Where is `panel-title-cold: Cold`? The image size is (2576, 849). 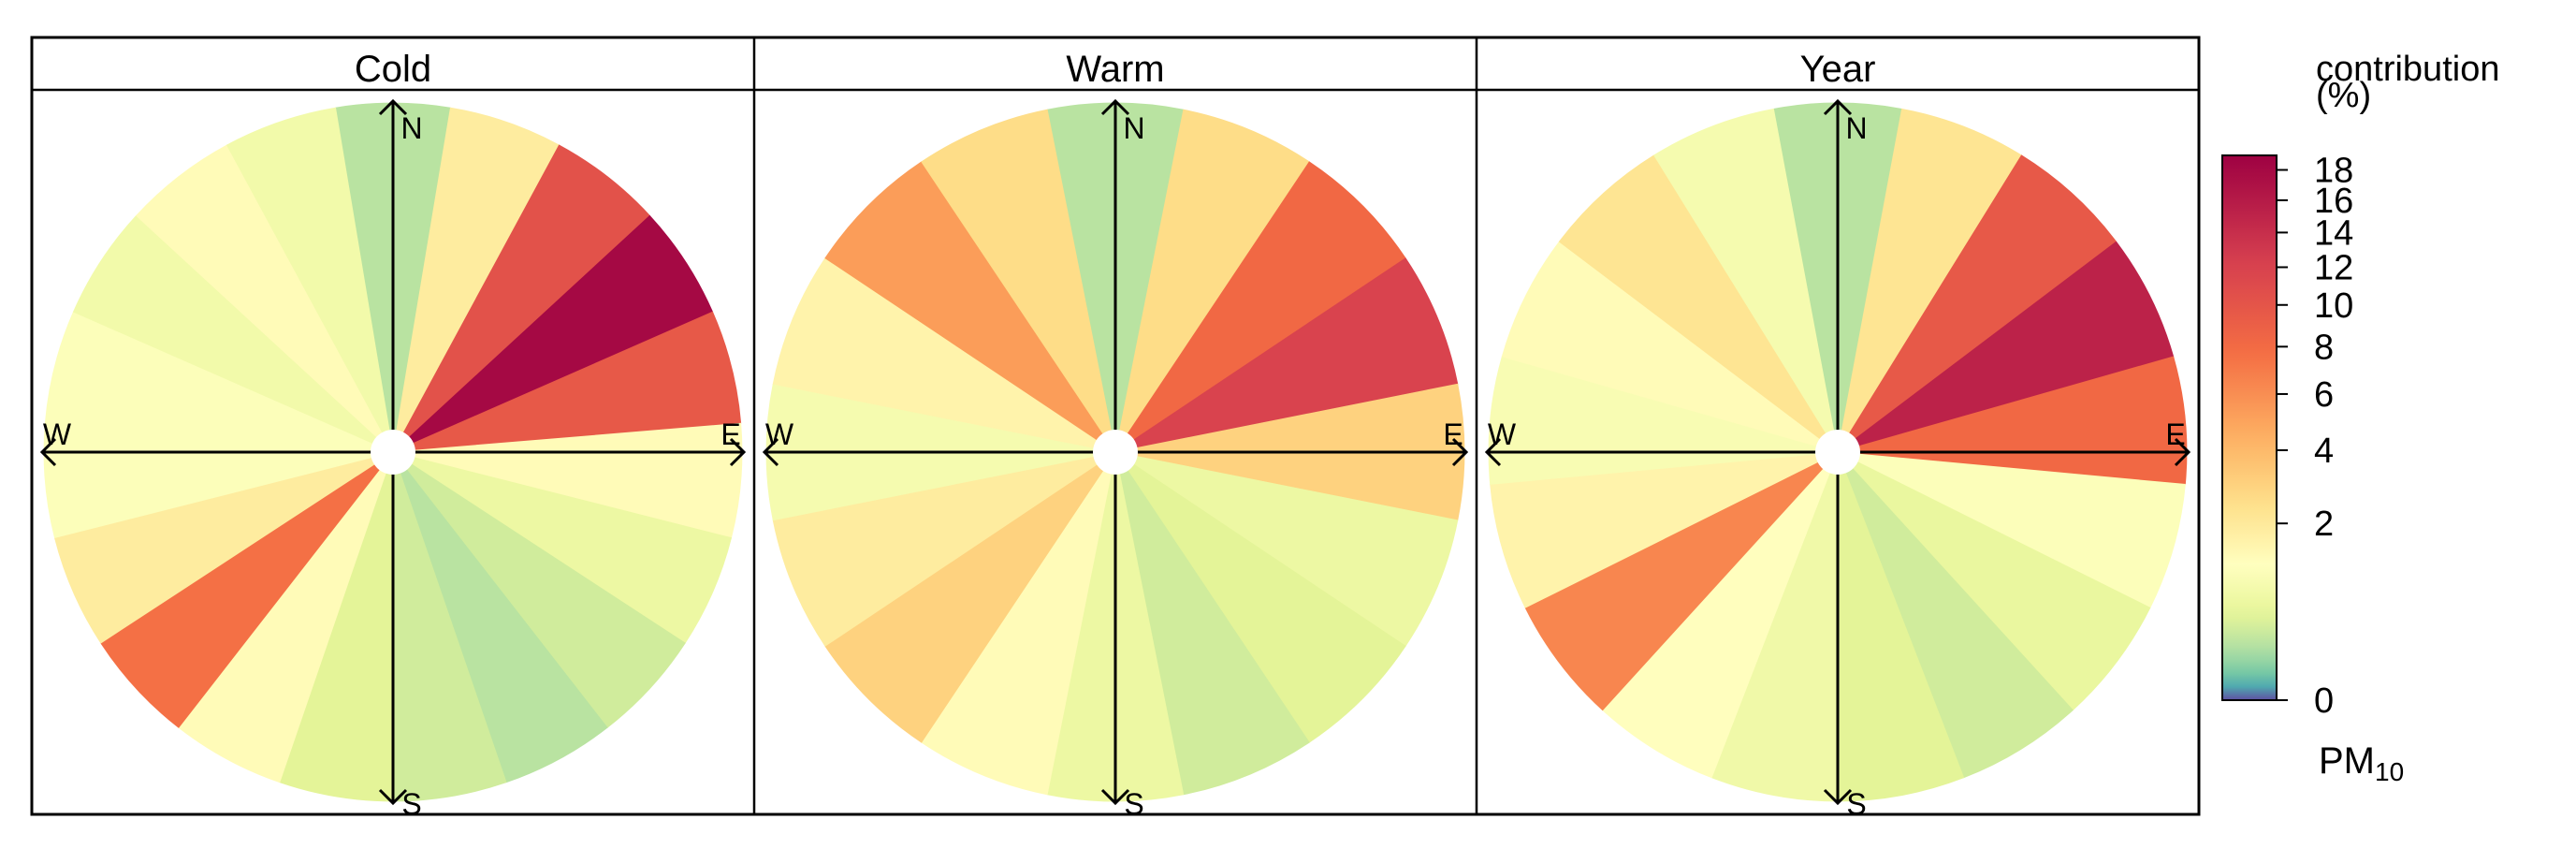
panel-title-cold: Cold is located at coordinates (393, 69).